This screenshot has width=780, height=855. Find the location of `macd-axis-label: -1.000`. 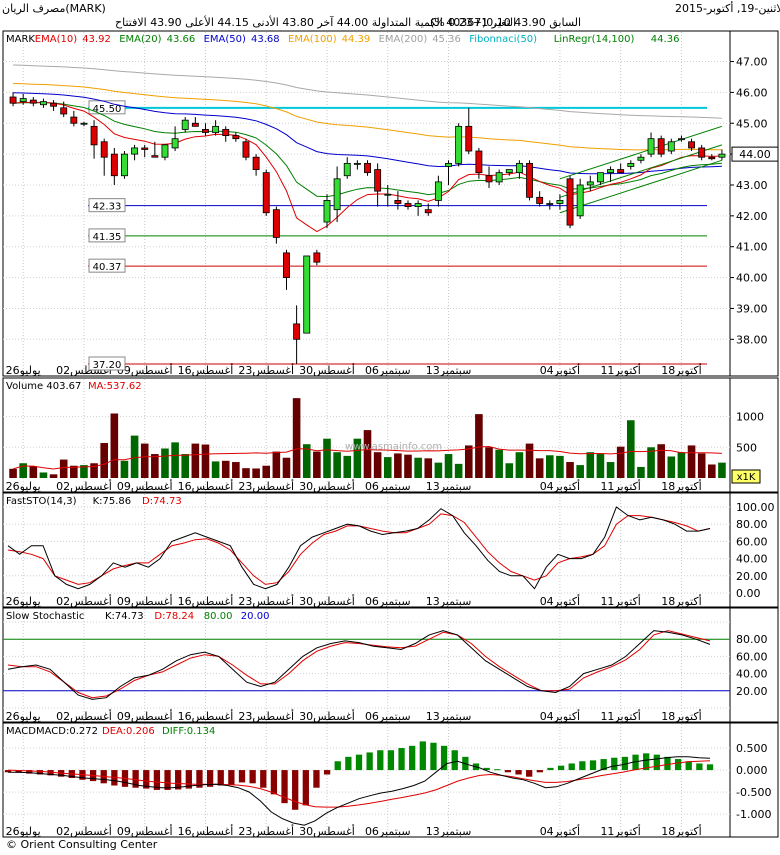

macd-axis-label: -1.000 is located at coordinates (753, 814).